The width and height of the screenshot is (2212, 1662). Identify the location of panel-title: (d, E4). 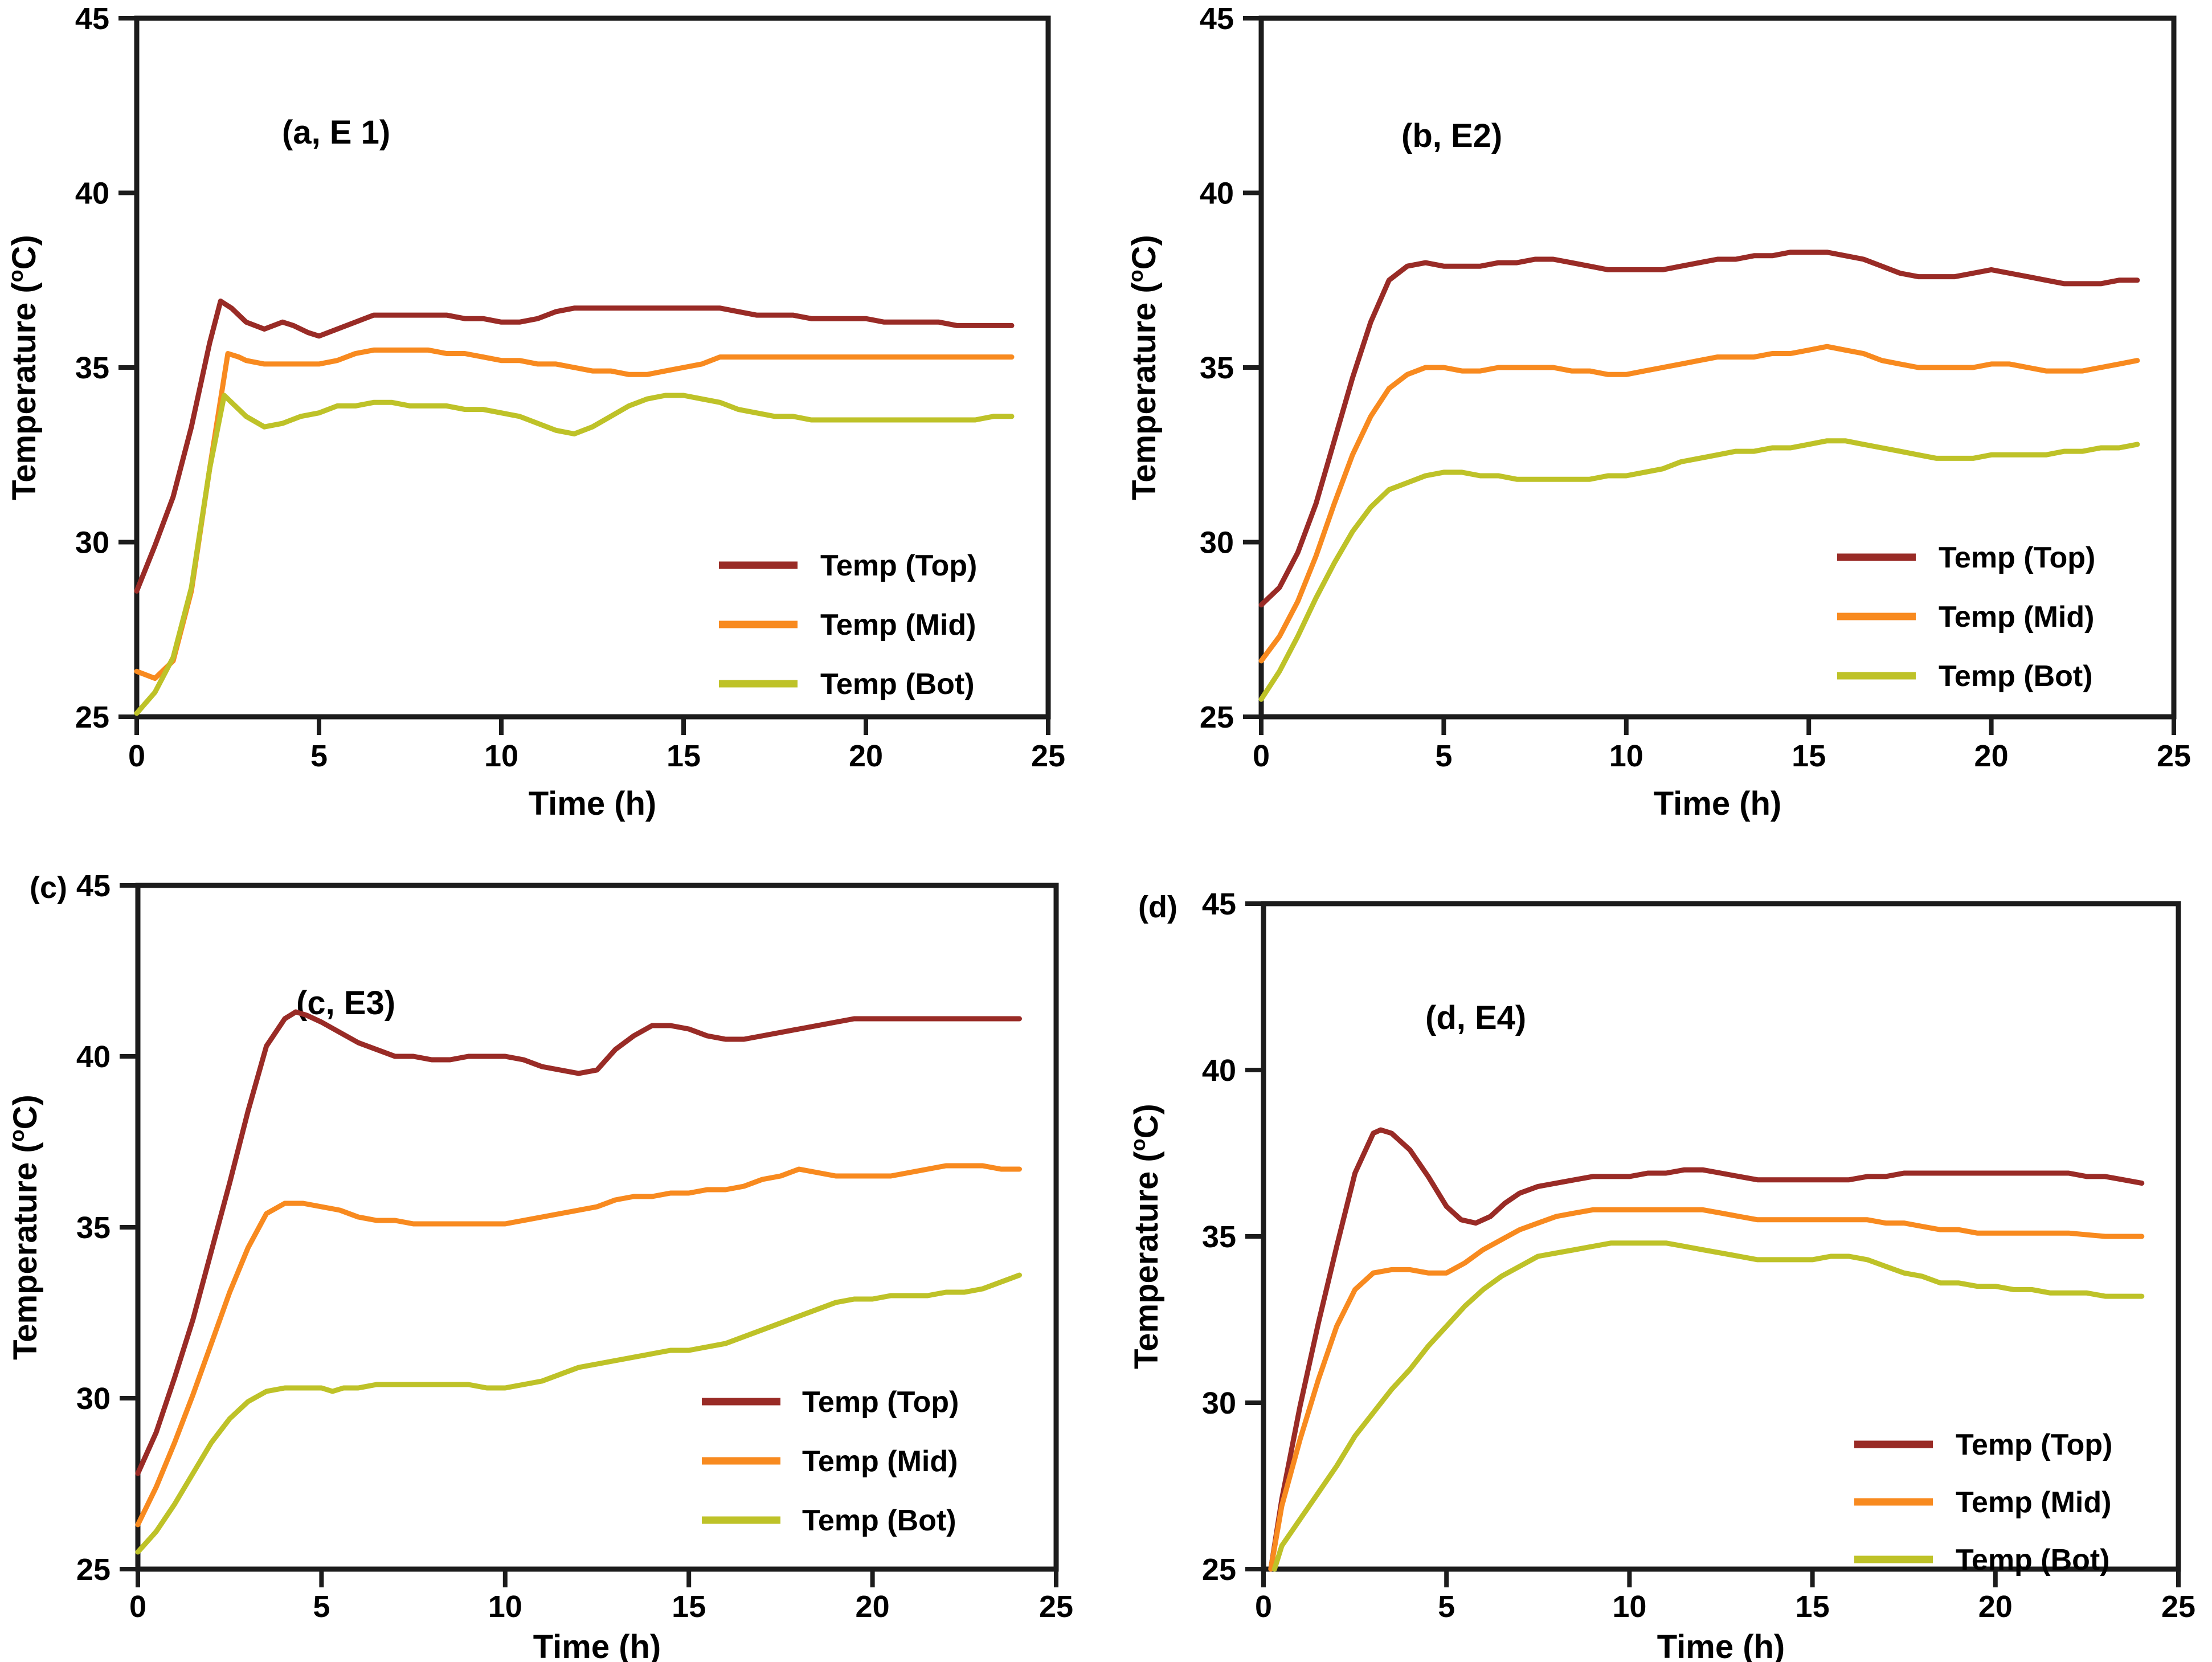
(1475, 1017).